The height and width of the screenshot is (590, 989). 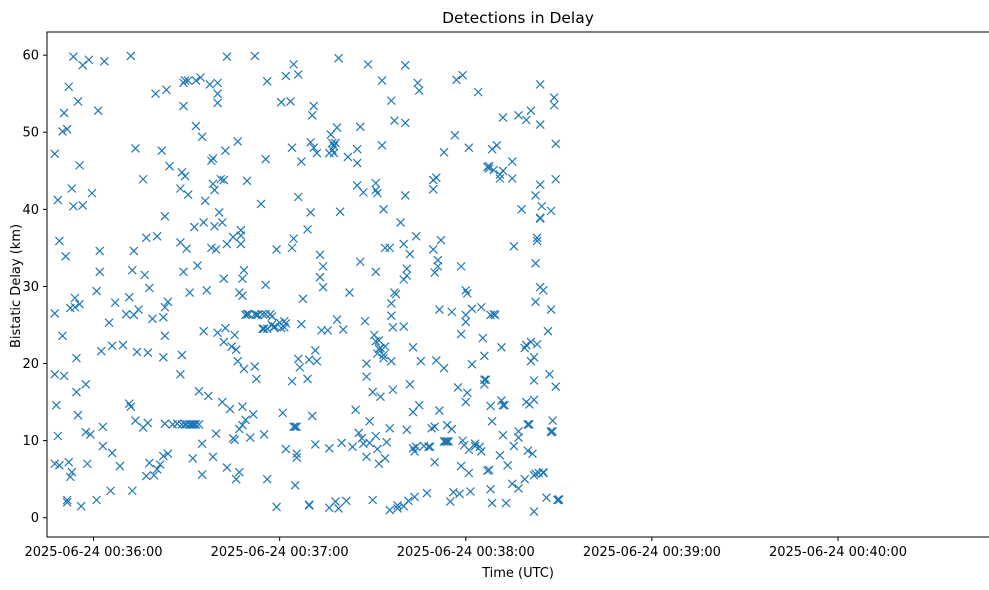 What do you see at coordinates (652, 552) in the screenshot?
I see `x-tick-label: 2025-06-24 00:39:00` at bounding box center [652, 552].